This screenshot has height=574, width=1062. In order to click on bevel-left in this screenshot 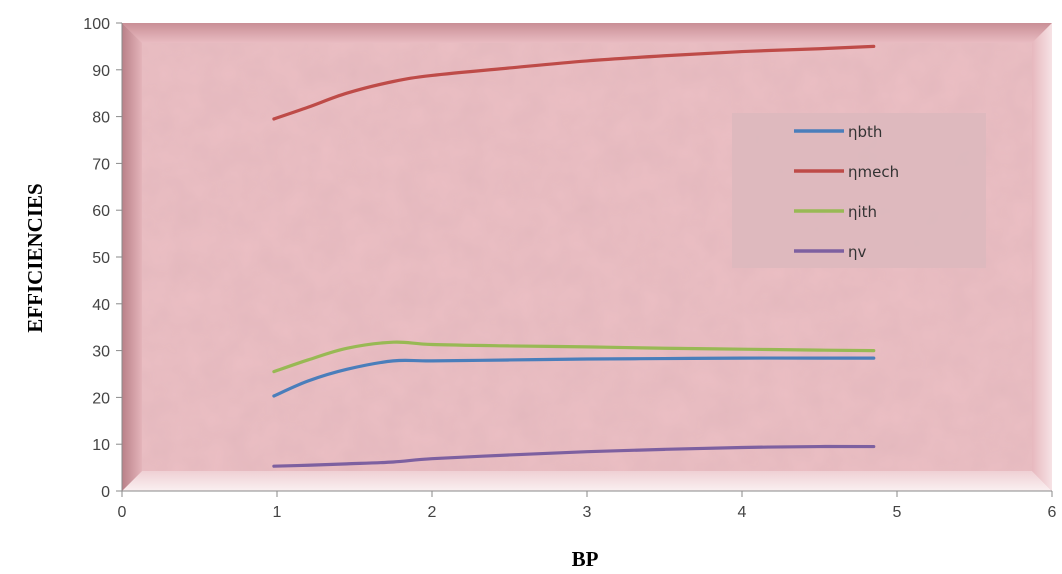, I will do `click(132, 257)`.